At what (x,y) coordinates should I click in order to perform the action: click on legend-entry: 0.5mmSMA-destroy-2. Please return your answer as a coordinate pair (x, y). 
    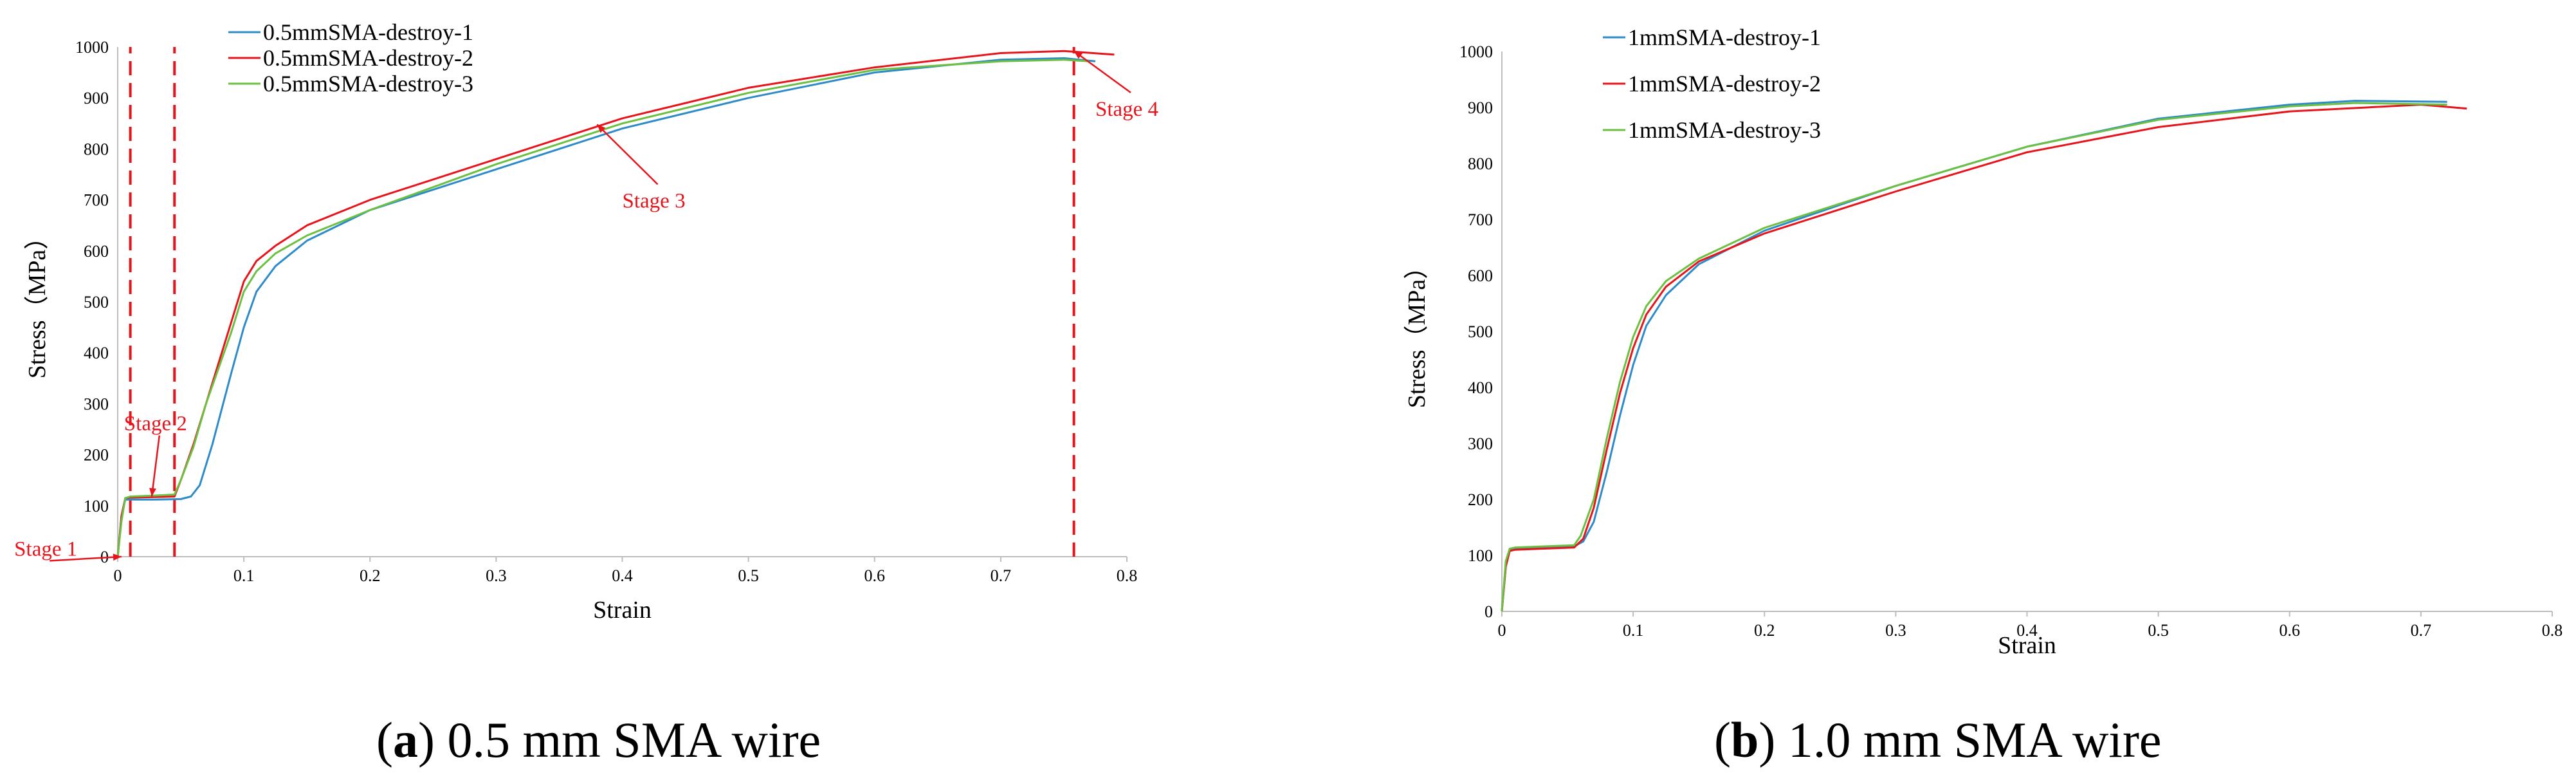
    Looking at the image, I should click on (368, 58).